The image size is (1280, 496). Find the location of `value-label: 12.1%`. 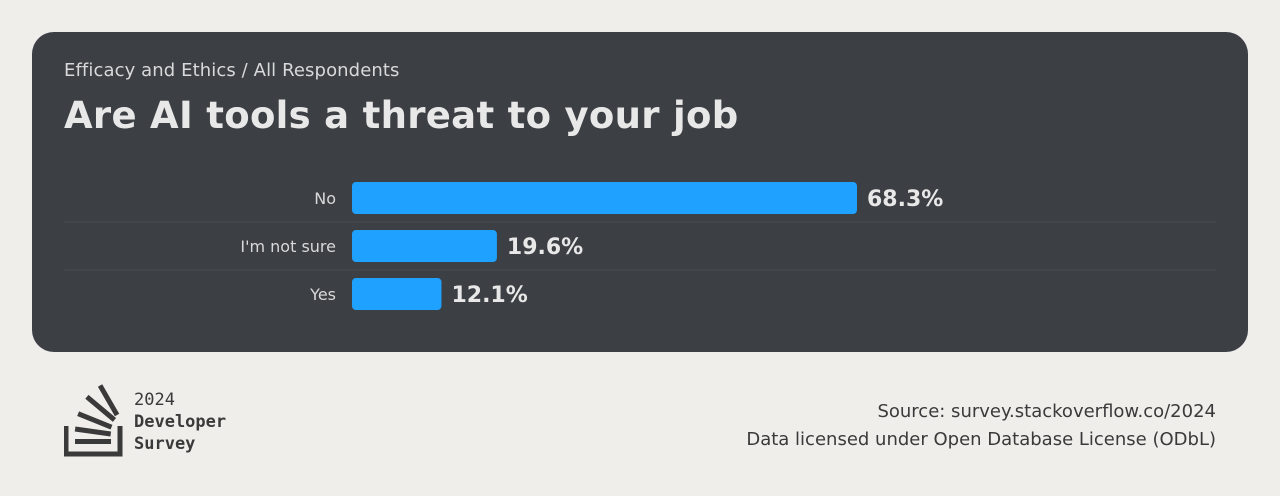

value-label: 12.1% is located at coordinates (489, 295).